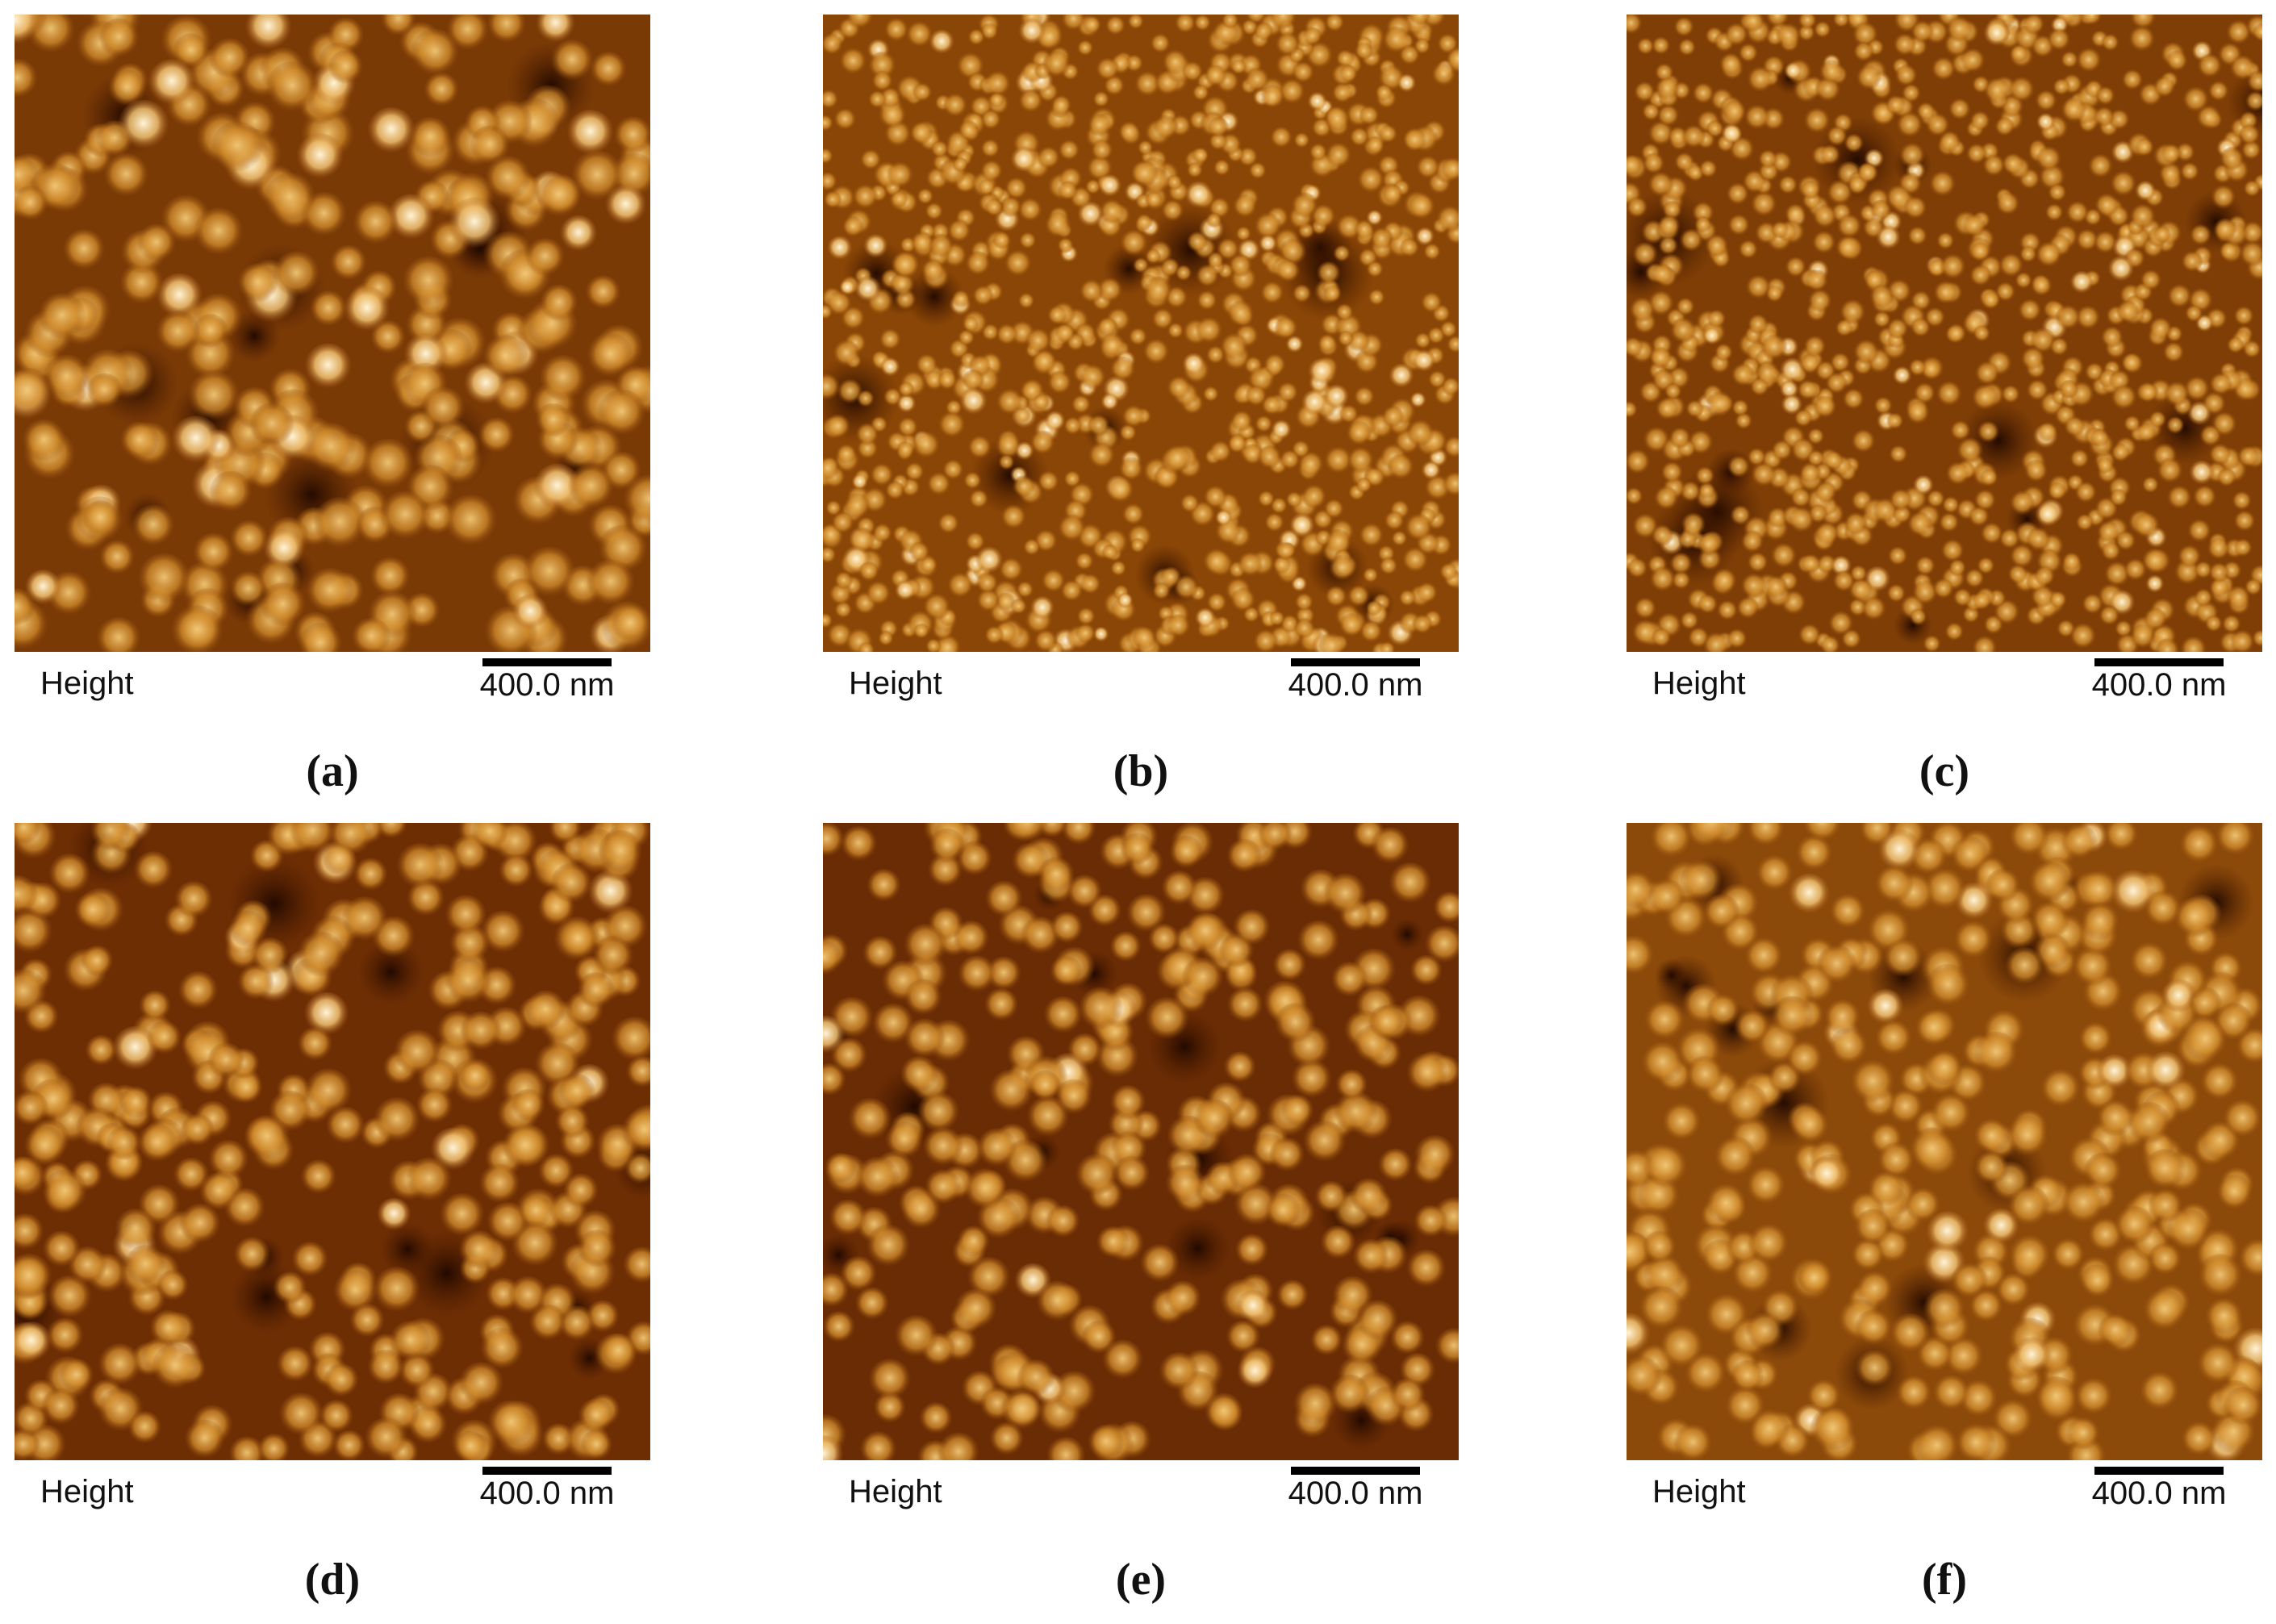 This screenshot has height=1624, width=2276. Describe the element at coordinates (1141, 1141) in the screenshot. I see `afm-image` at that location.